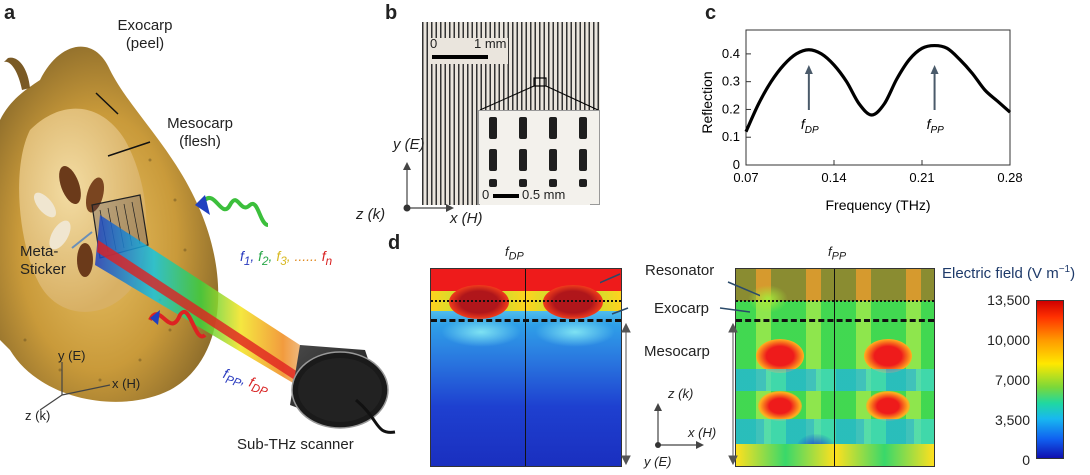 The image size is (1090, 475). Describe the element at coordinates (539, 94) in the screenshot. I see `inset-callout` at that location.